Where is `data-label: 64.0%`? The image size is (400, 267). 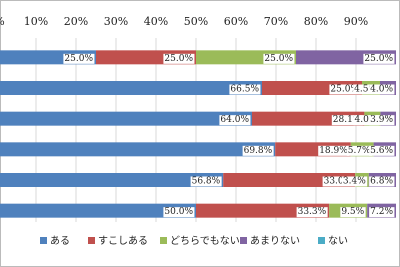 data-label: 64.0% is located at coordinates (234, 120).